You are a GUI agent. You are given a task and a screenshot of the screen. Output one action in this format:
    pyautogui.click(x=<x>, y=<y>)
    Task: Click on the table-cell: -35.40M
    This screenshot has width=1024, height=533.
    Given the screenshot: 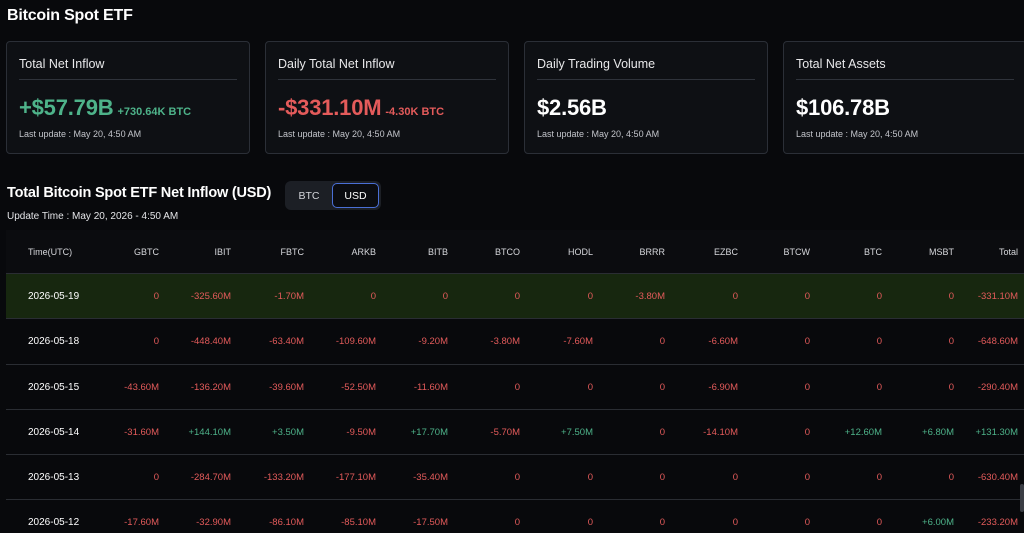 What is the action you would take?
    pyautogui.click(x=430, y=477)
    